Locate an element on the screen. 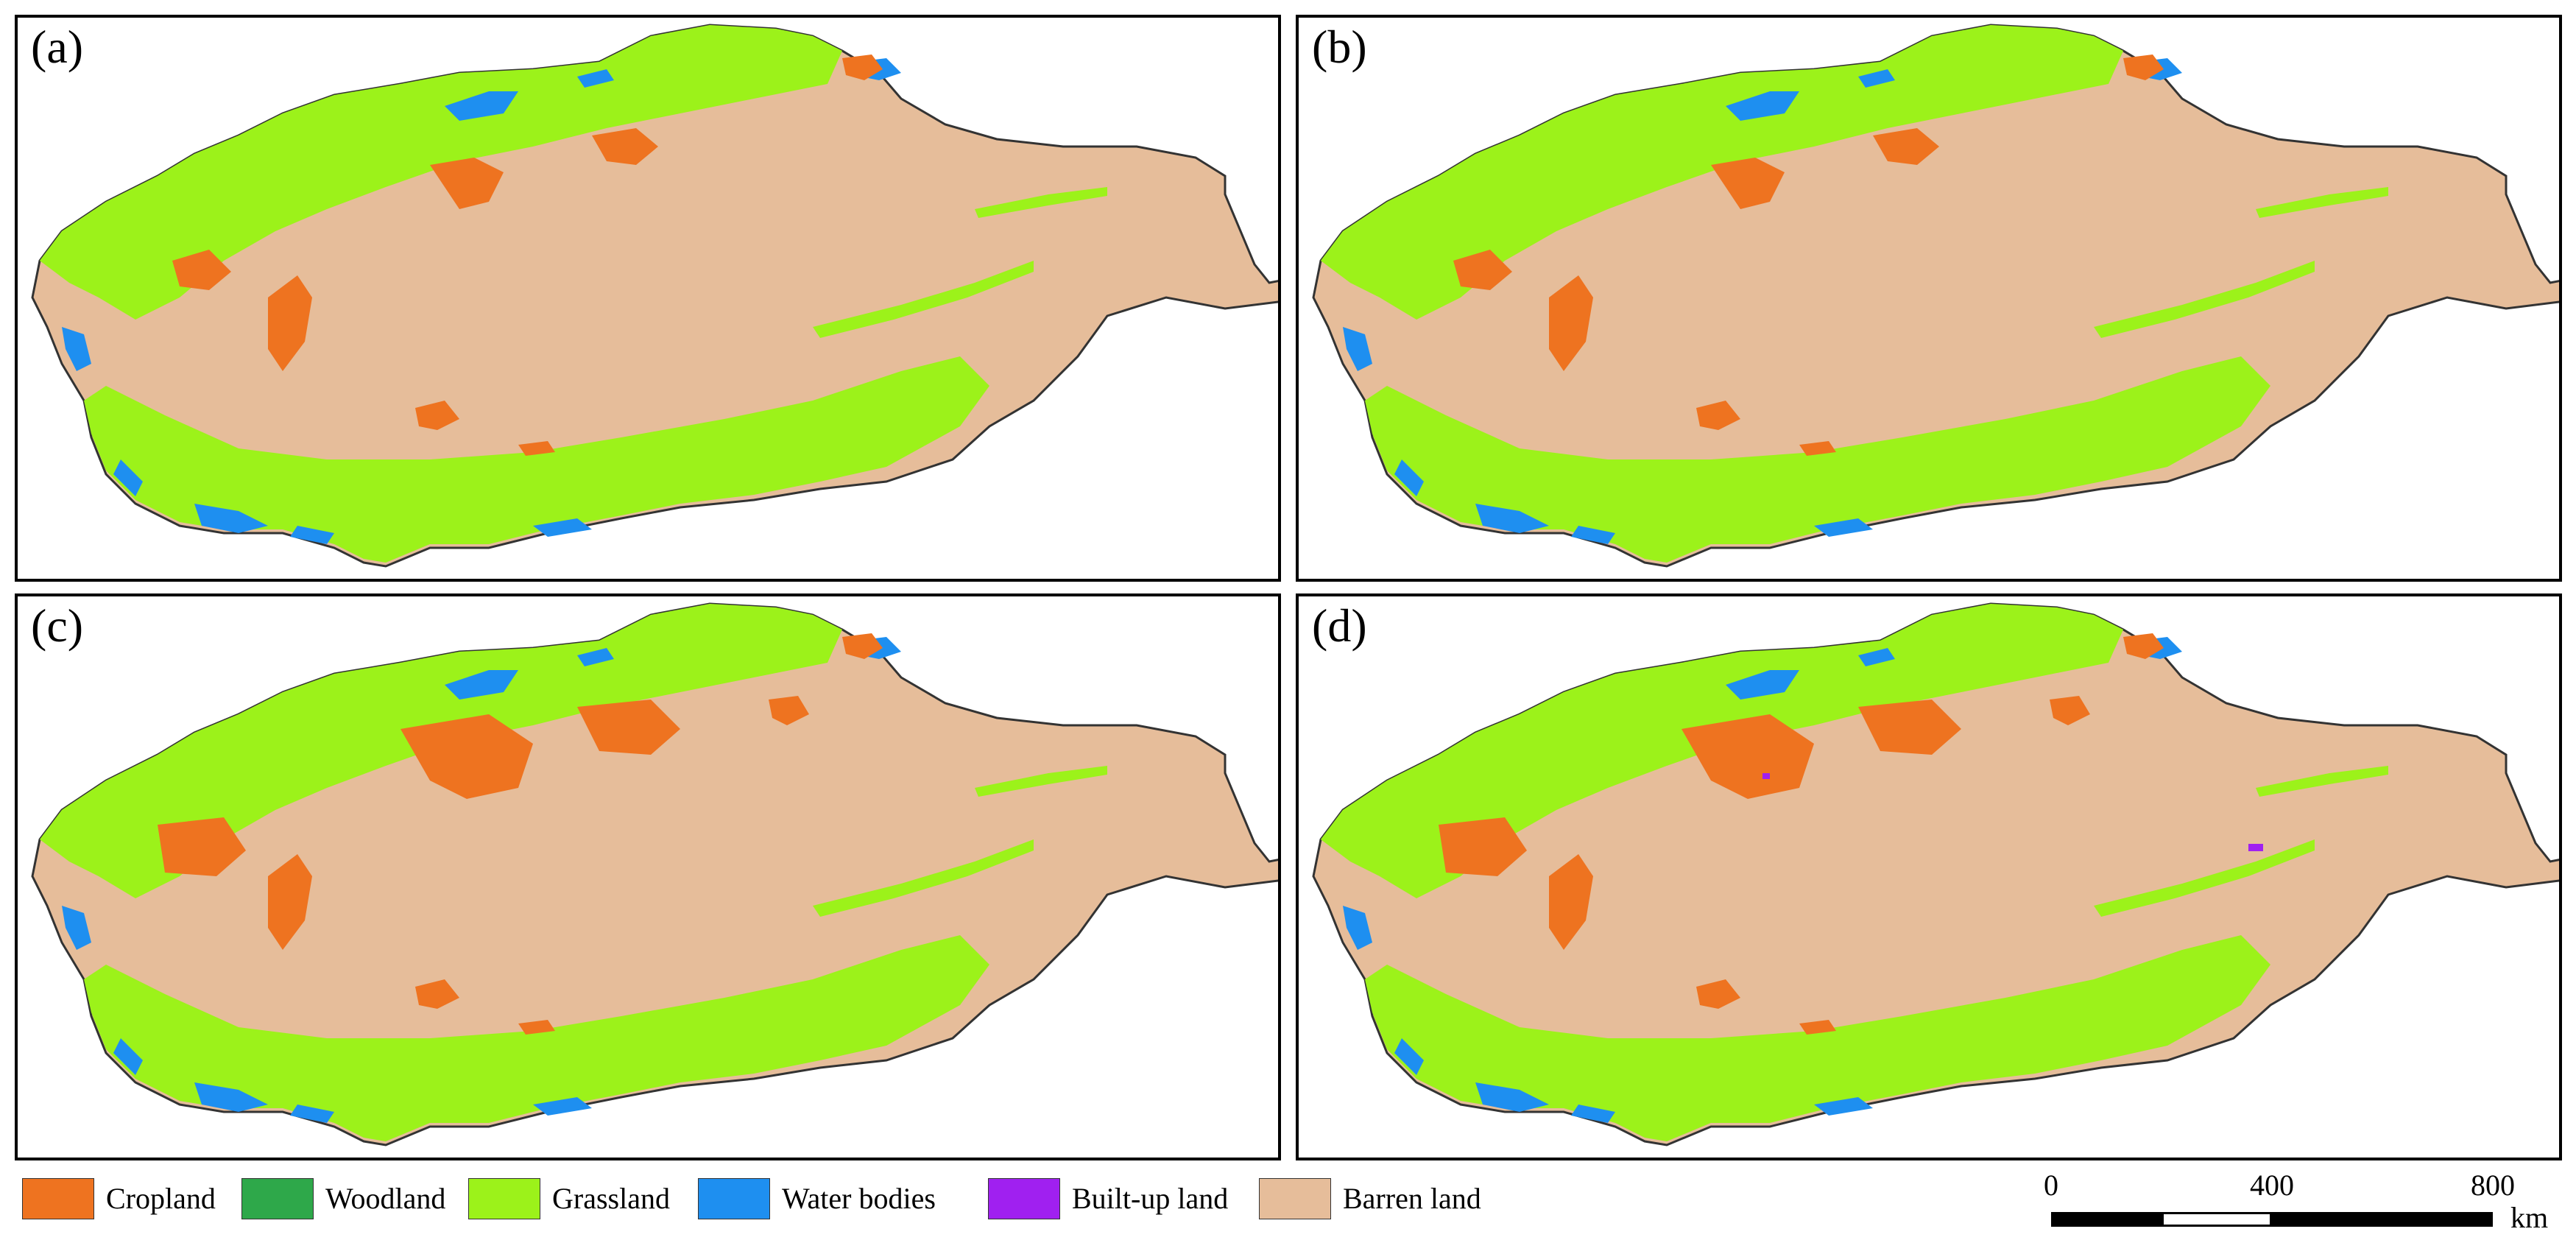  panel-label-d: (d) is located at coordinates (1339, 625).